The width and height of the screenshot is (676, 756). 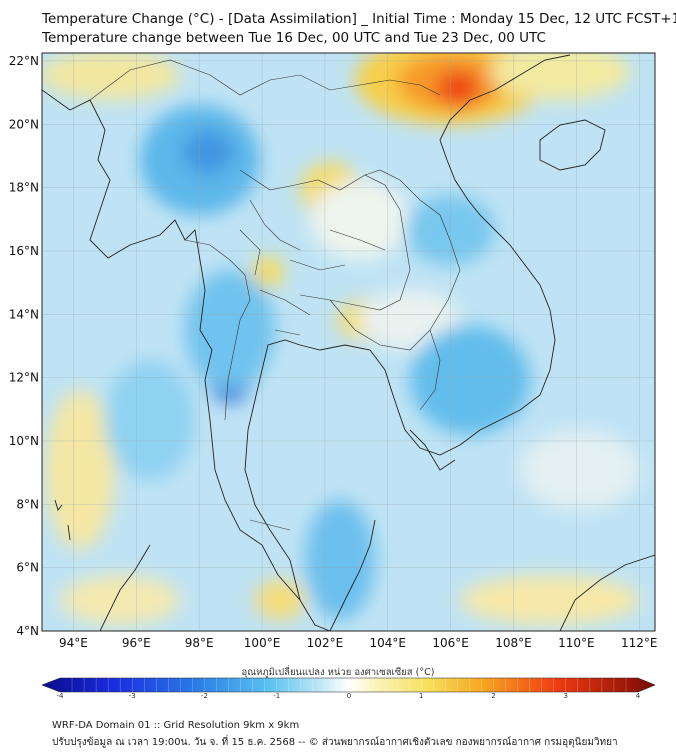 I want to click on colorbar-tick-label: 2, so click(x=493, y=696).